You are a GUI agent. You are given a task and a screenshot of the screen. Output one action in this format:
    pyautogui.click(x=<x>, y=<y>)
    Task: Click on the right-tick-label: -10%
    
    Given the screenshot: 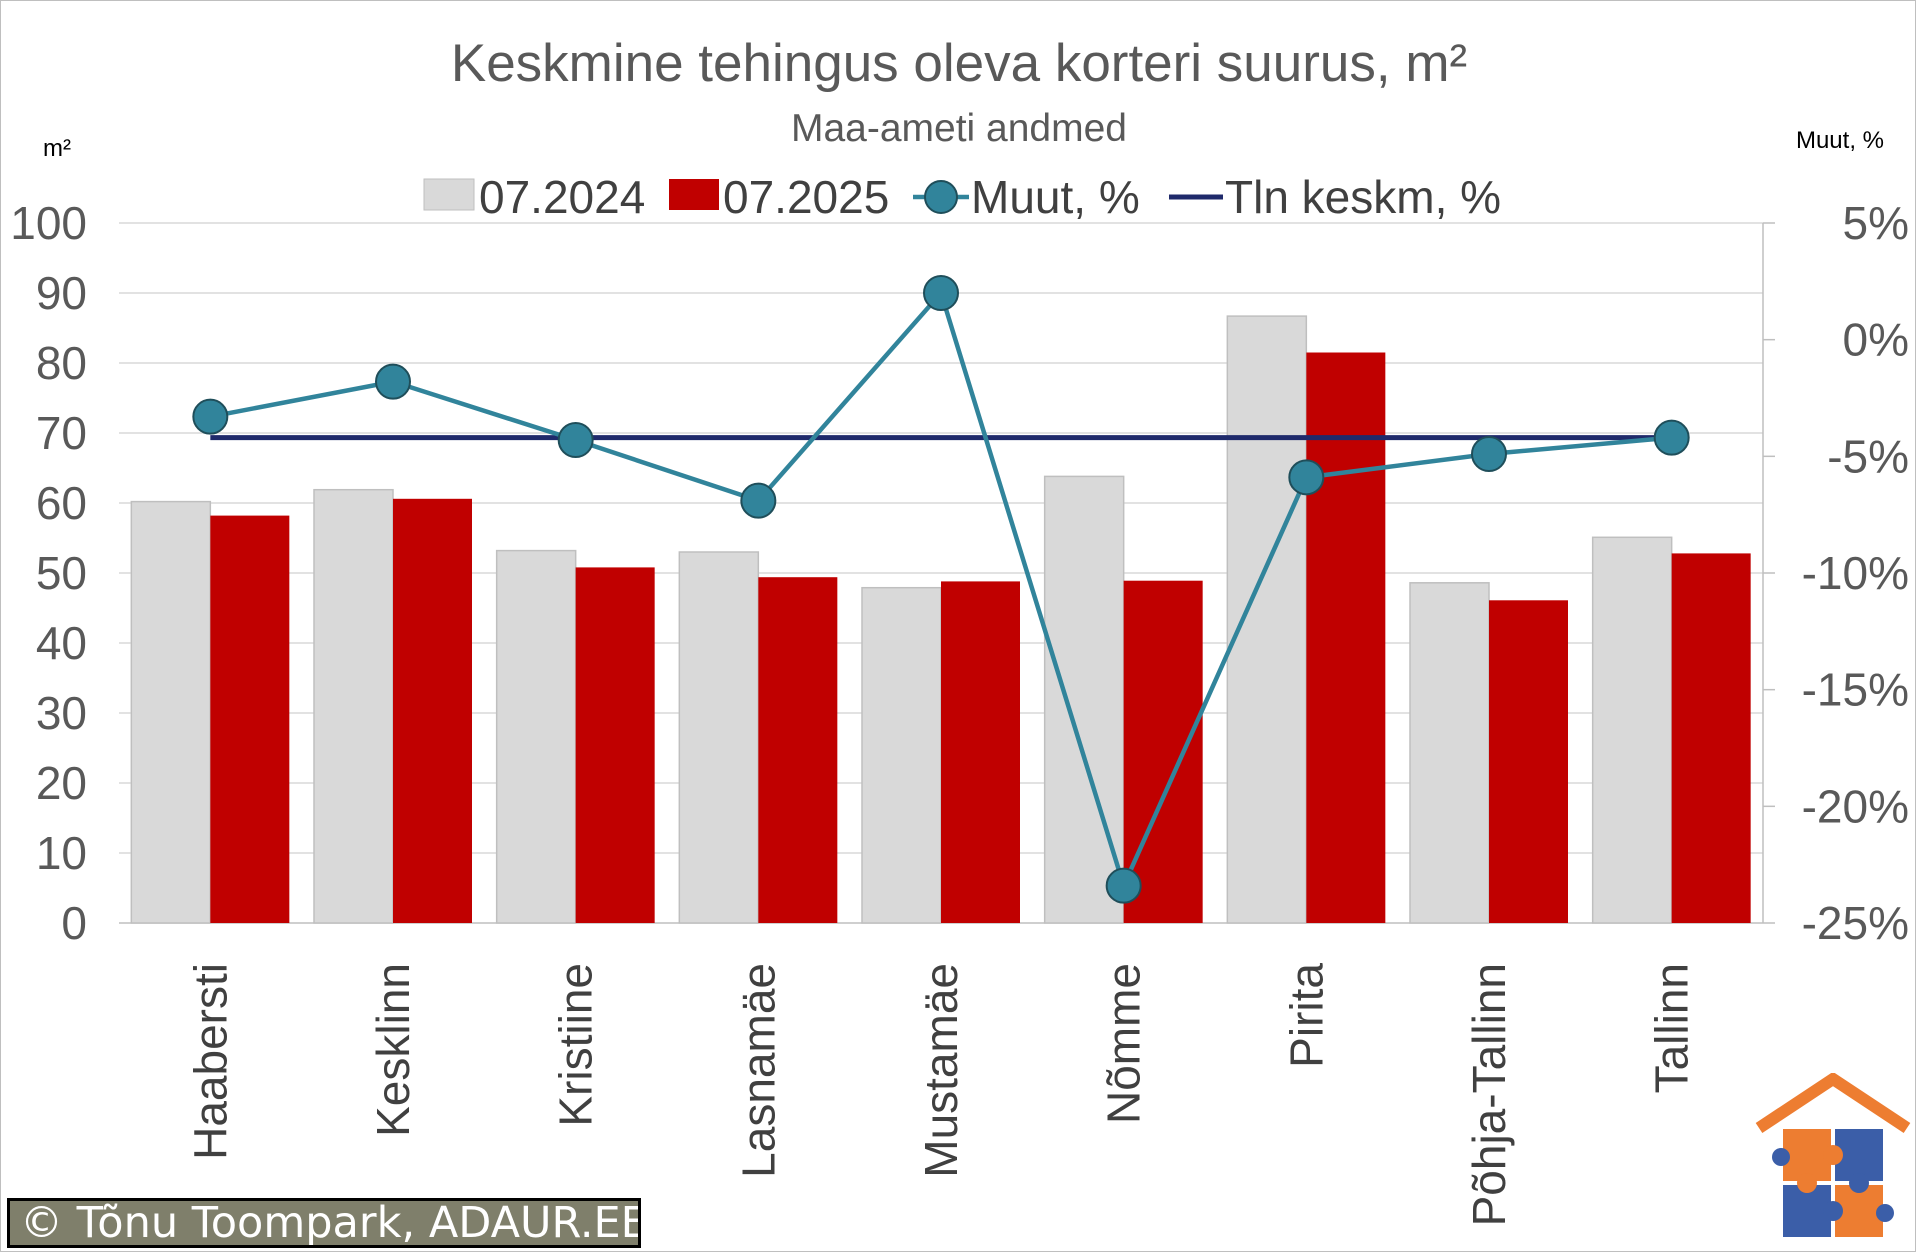 What is the action you would take?
    pyautogui.click(x=1855, y=573)
    